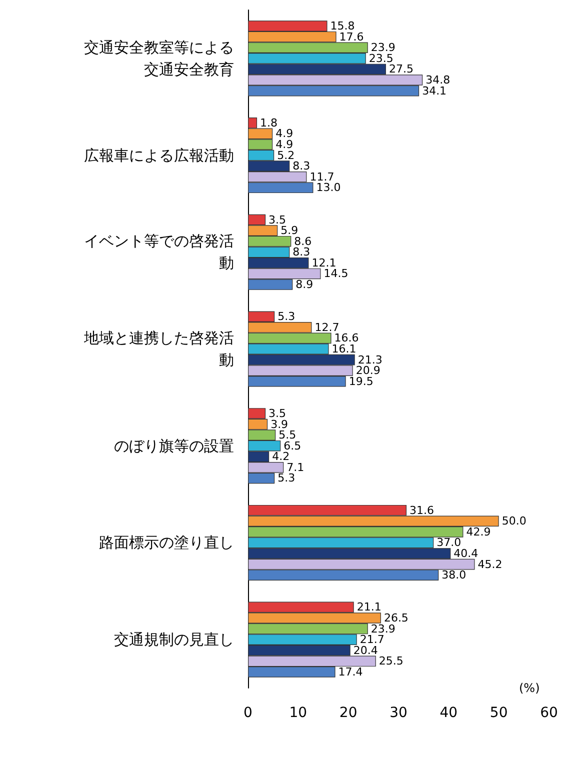 Image resolution: width=587 pixels, height=766 pixels. I want to click on data-label: 45.2, so click(490, 564).